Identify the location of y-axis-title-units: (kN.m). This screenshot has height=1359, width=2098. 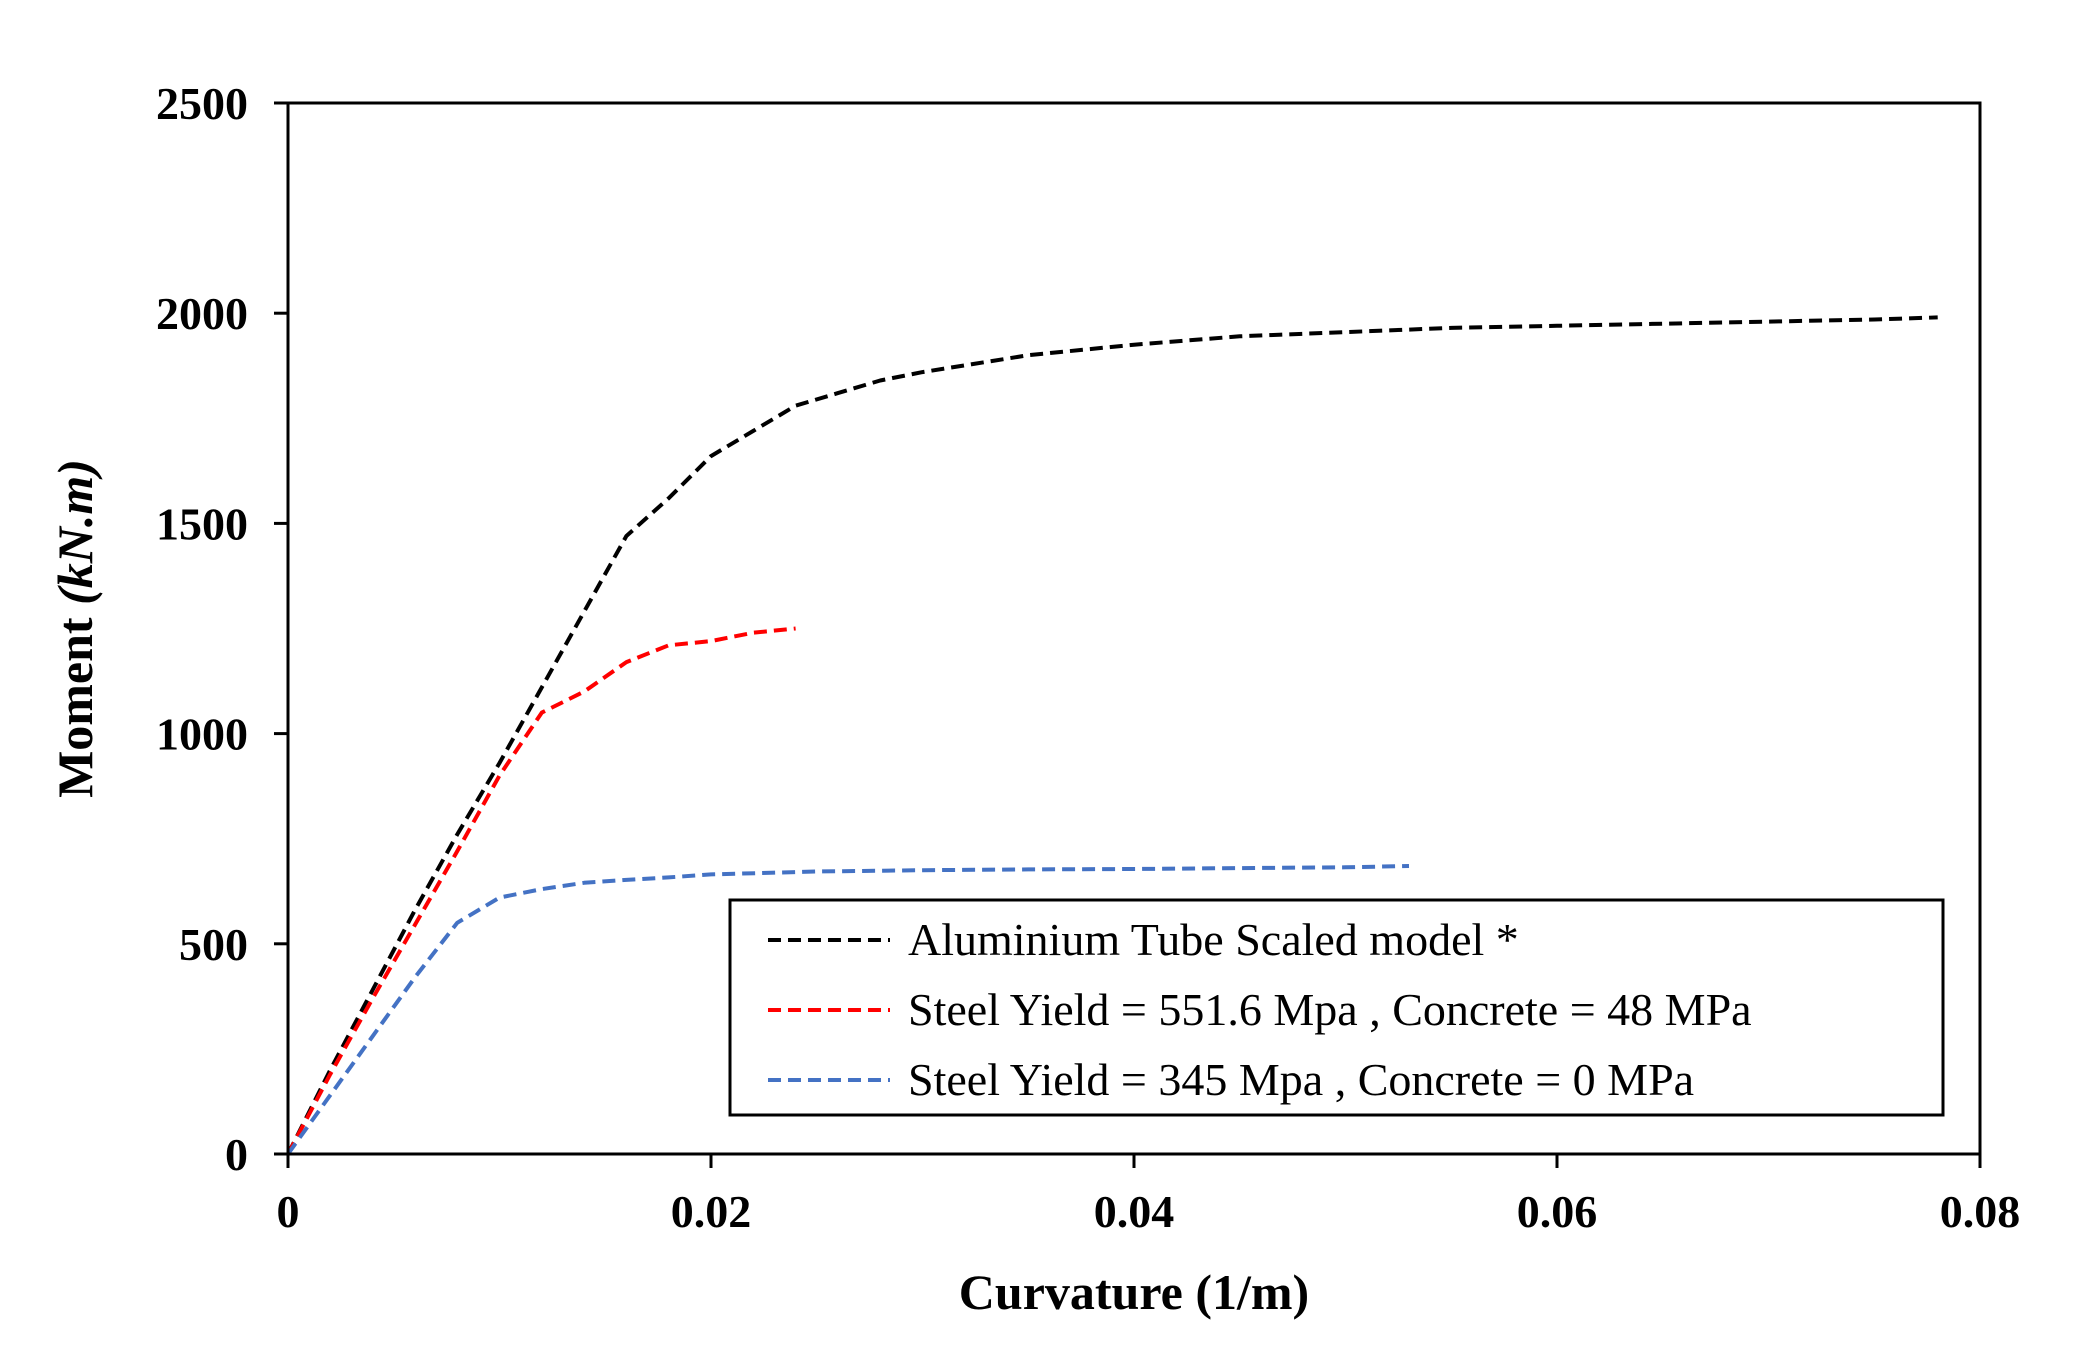
(75, 532).